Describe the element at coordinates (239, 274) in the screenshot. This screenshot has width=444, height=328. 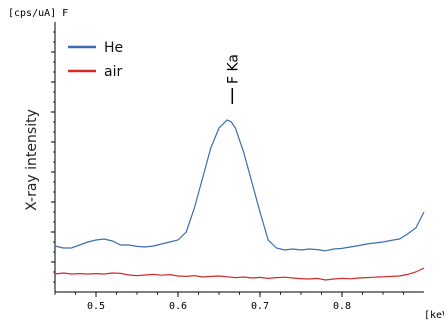
I see `series-line-air` at that location.